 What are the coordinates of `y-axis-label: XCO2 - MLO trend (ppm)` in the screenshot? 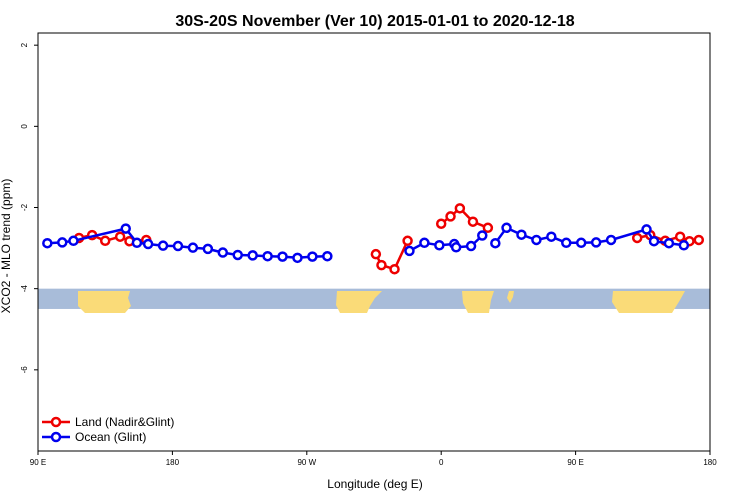 It's located at (6, 246).